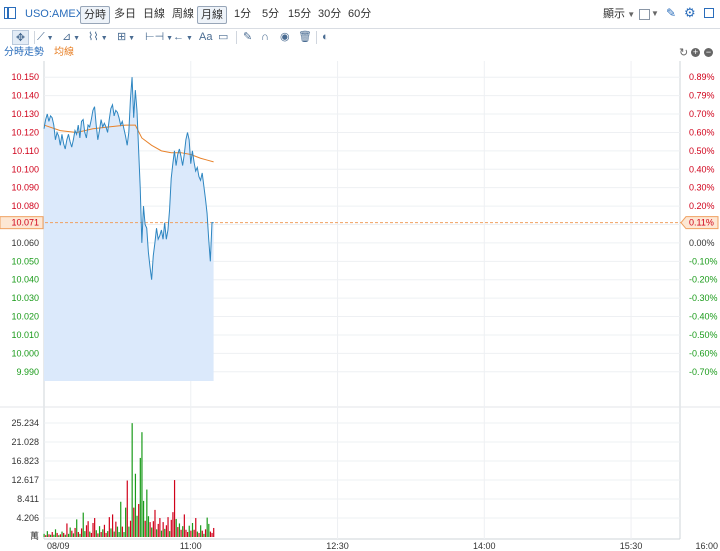 Image resolution: width=720 pixels, height=551 pixels. Describe the element at coordinates (212, 15) in the screenshot. I see `period-monthly: 月線` at that location.